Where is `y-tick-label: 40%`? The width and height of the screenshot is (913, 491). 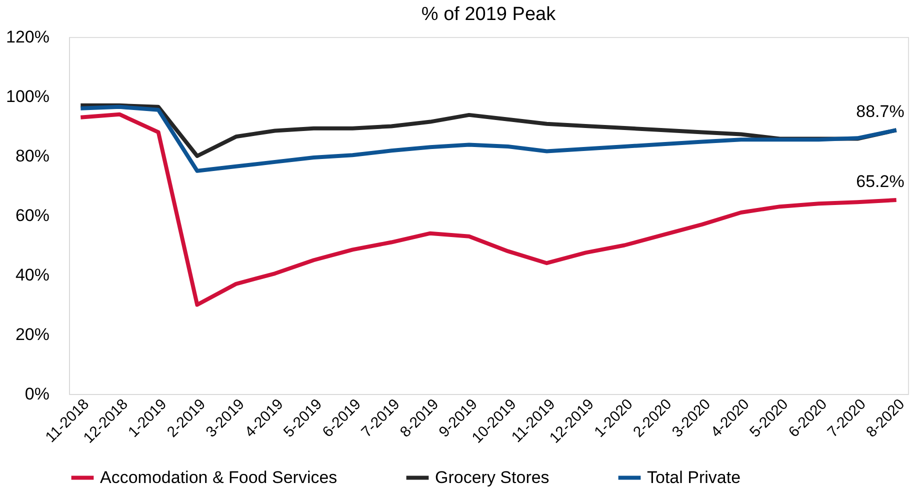
y-tick-label: 40% is located at coordinates (32, 275).